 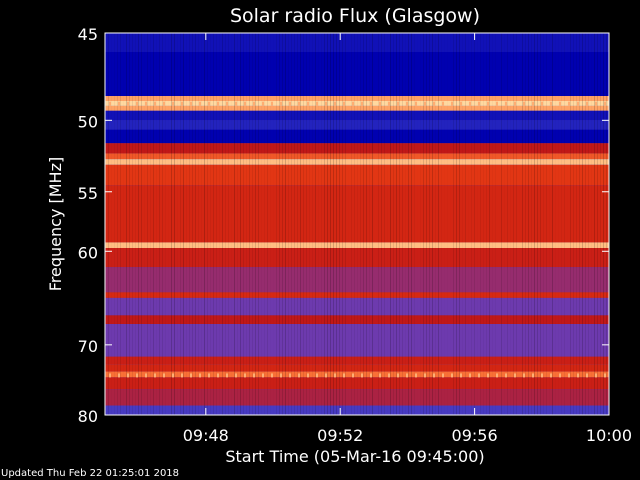 What do you see at coordinates (88, 121) in the screenshot?
I see `y-tick-label: 50` at bounding box center [88, 121].